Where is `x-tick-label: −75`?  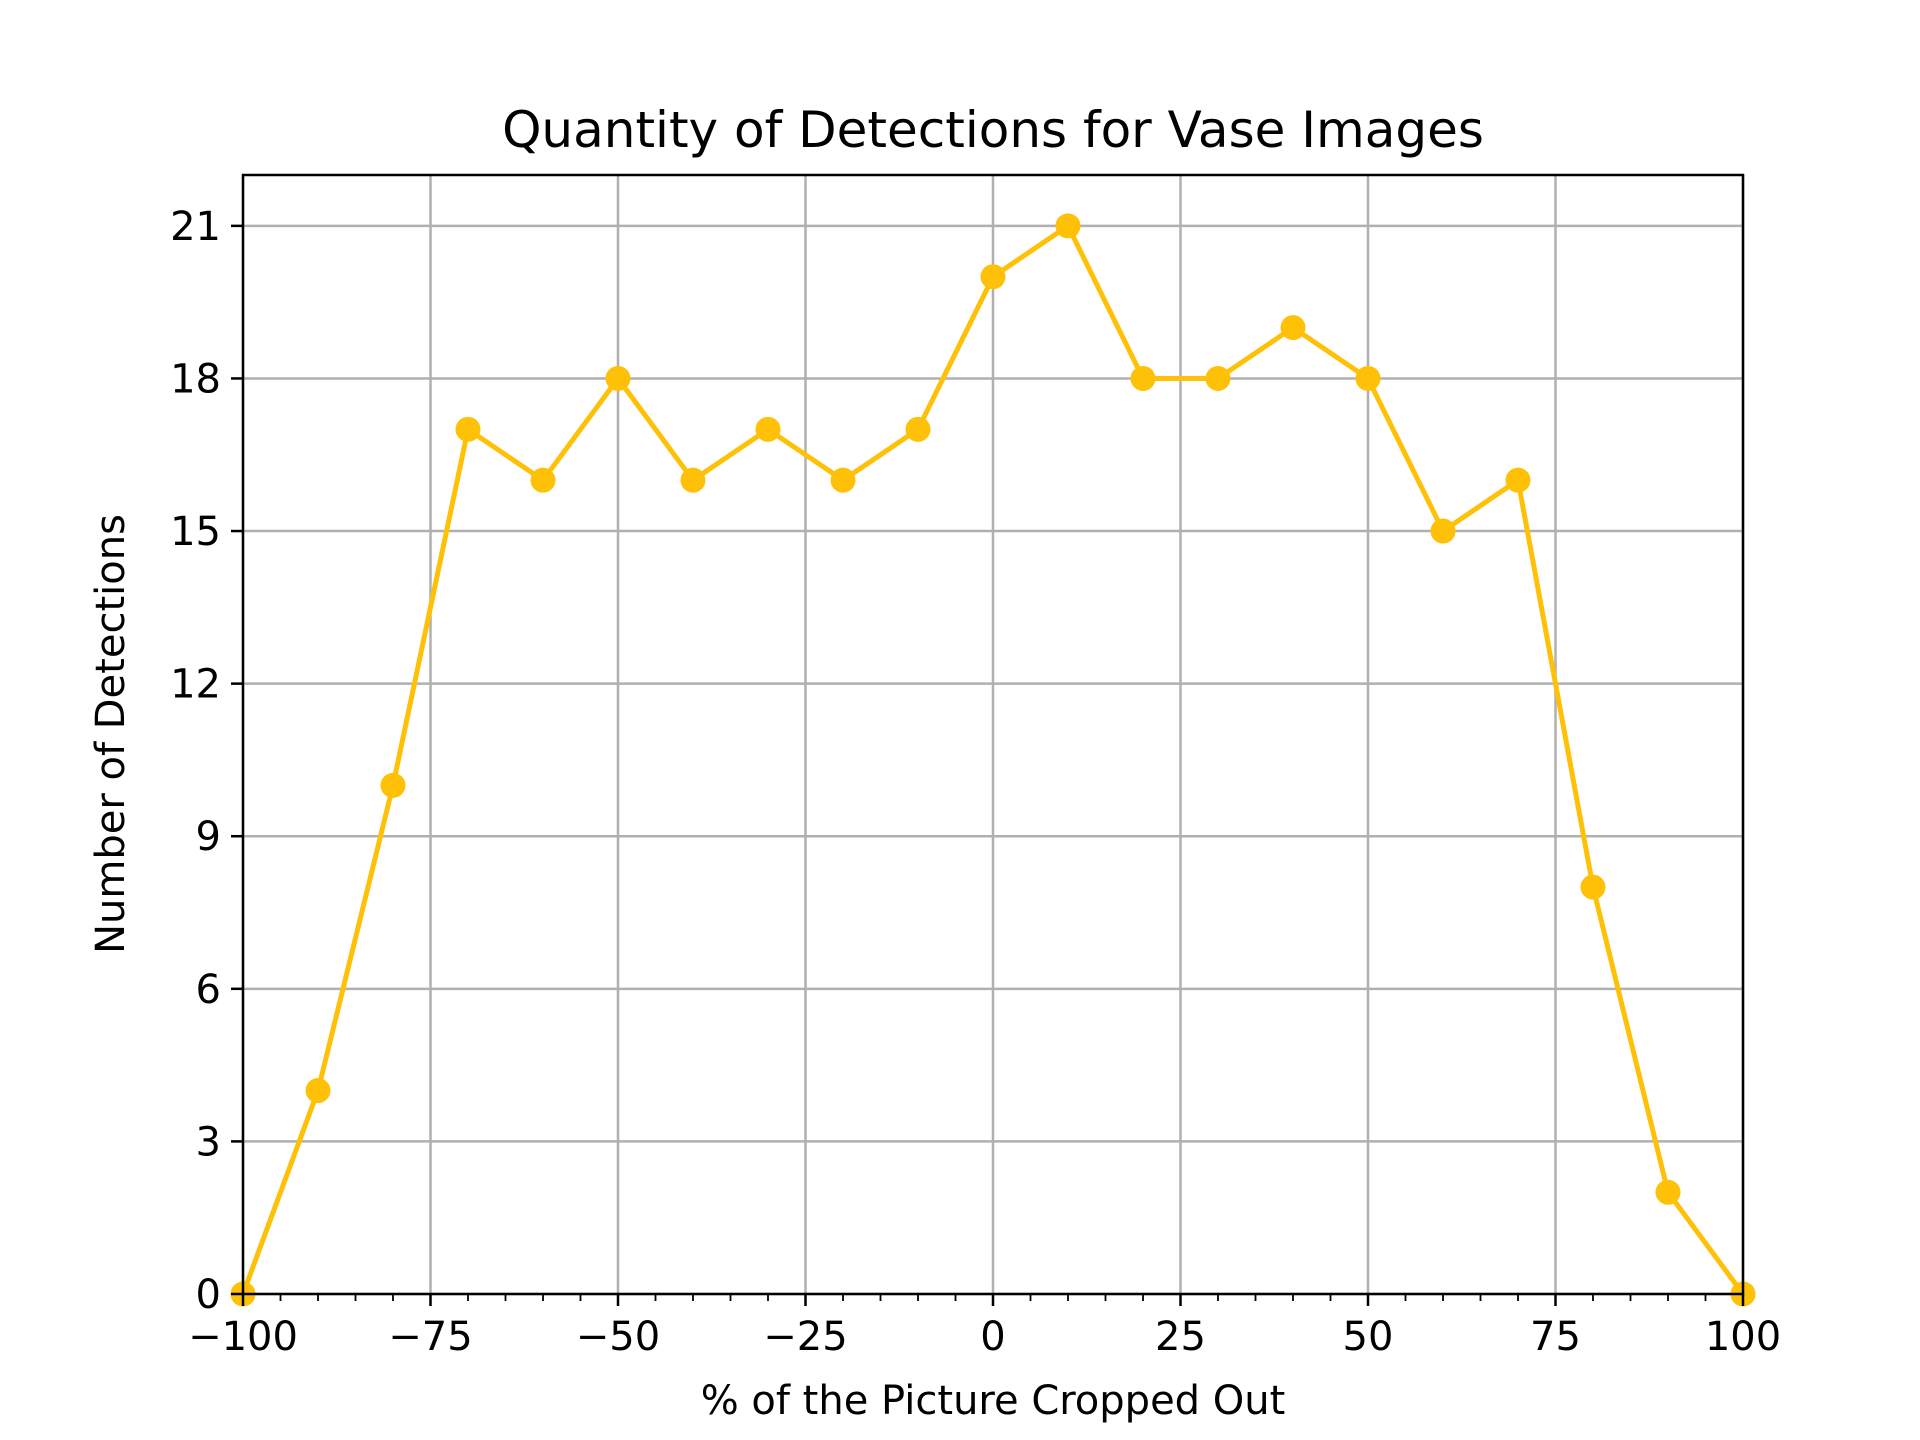 x-tick-label: −75 is located at coordinates (430, 1337).